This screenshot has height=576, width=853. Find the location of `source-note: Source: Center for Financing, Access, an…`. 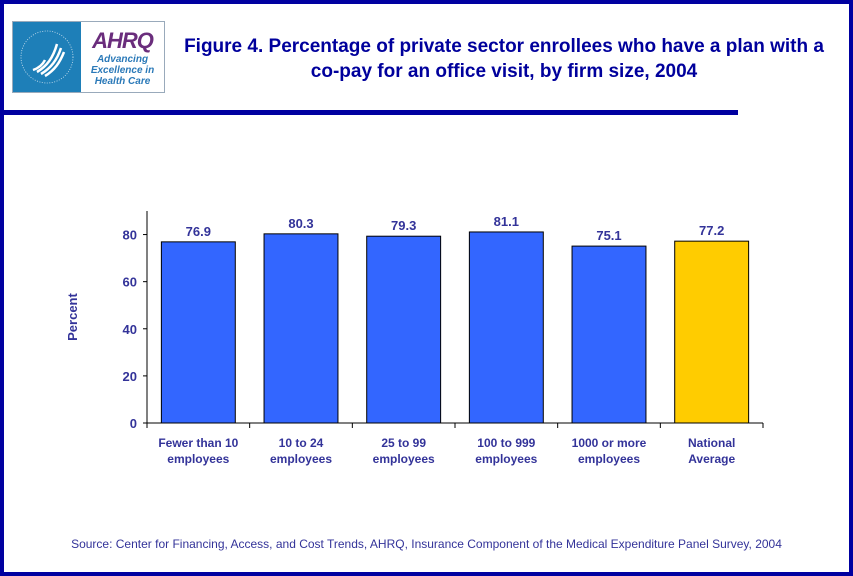

source-note: Source: Center for Financing, Access, an… is located at coordinates (426, 544).